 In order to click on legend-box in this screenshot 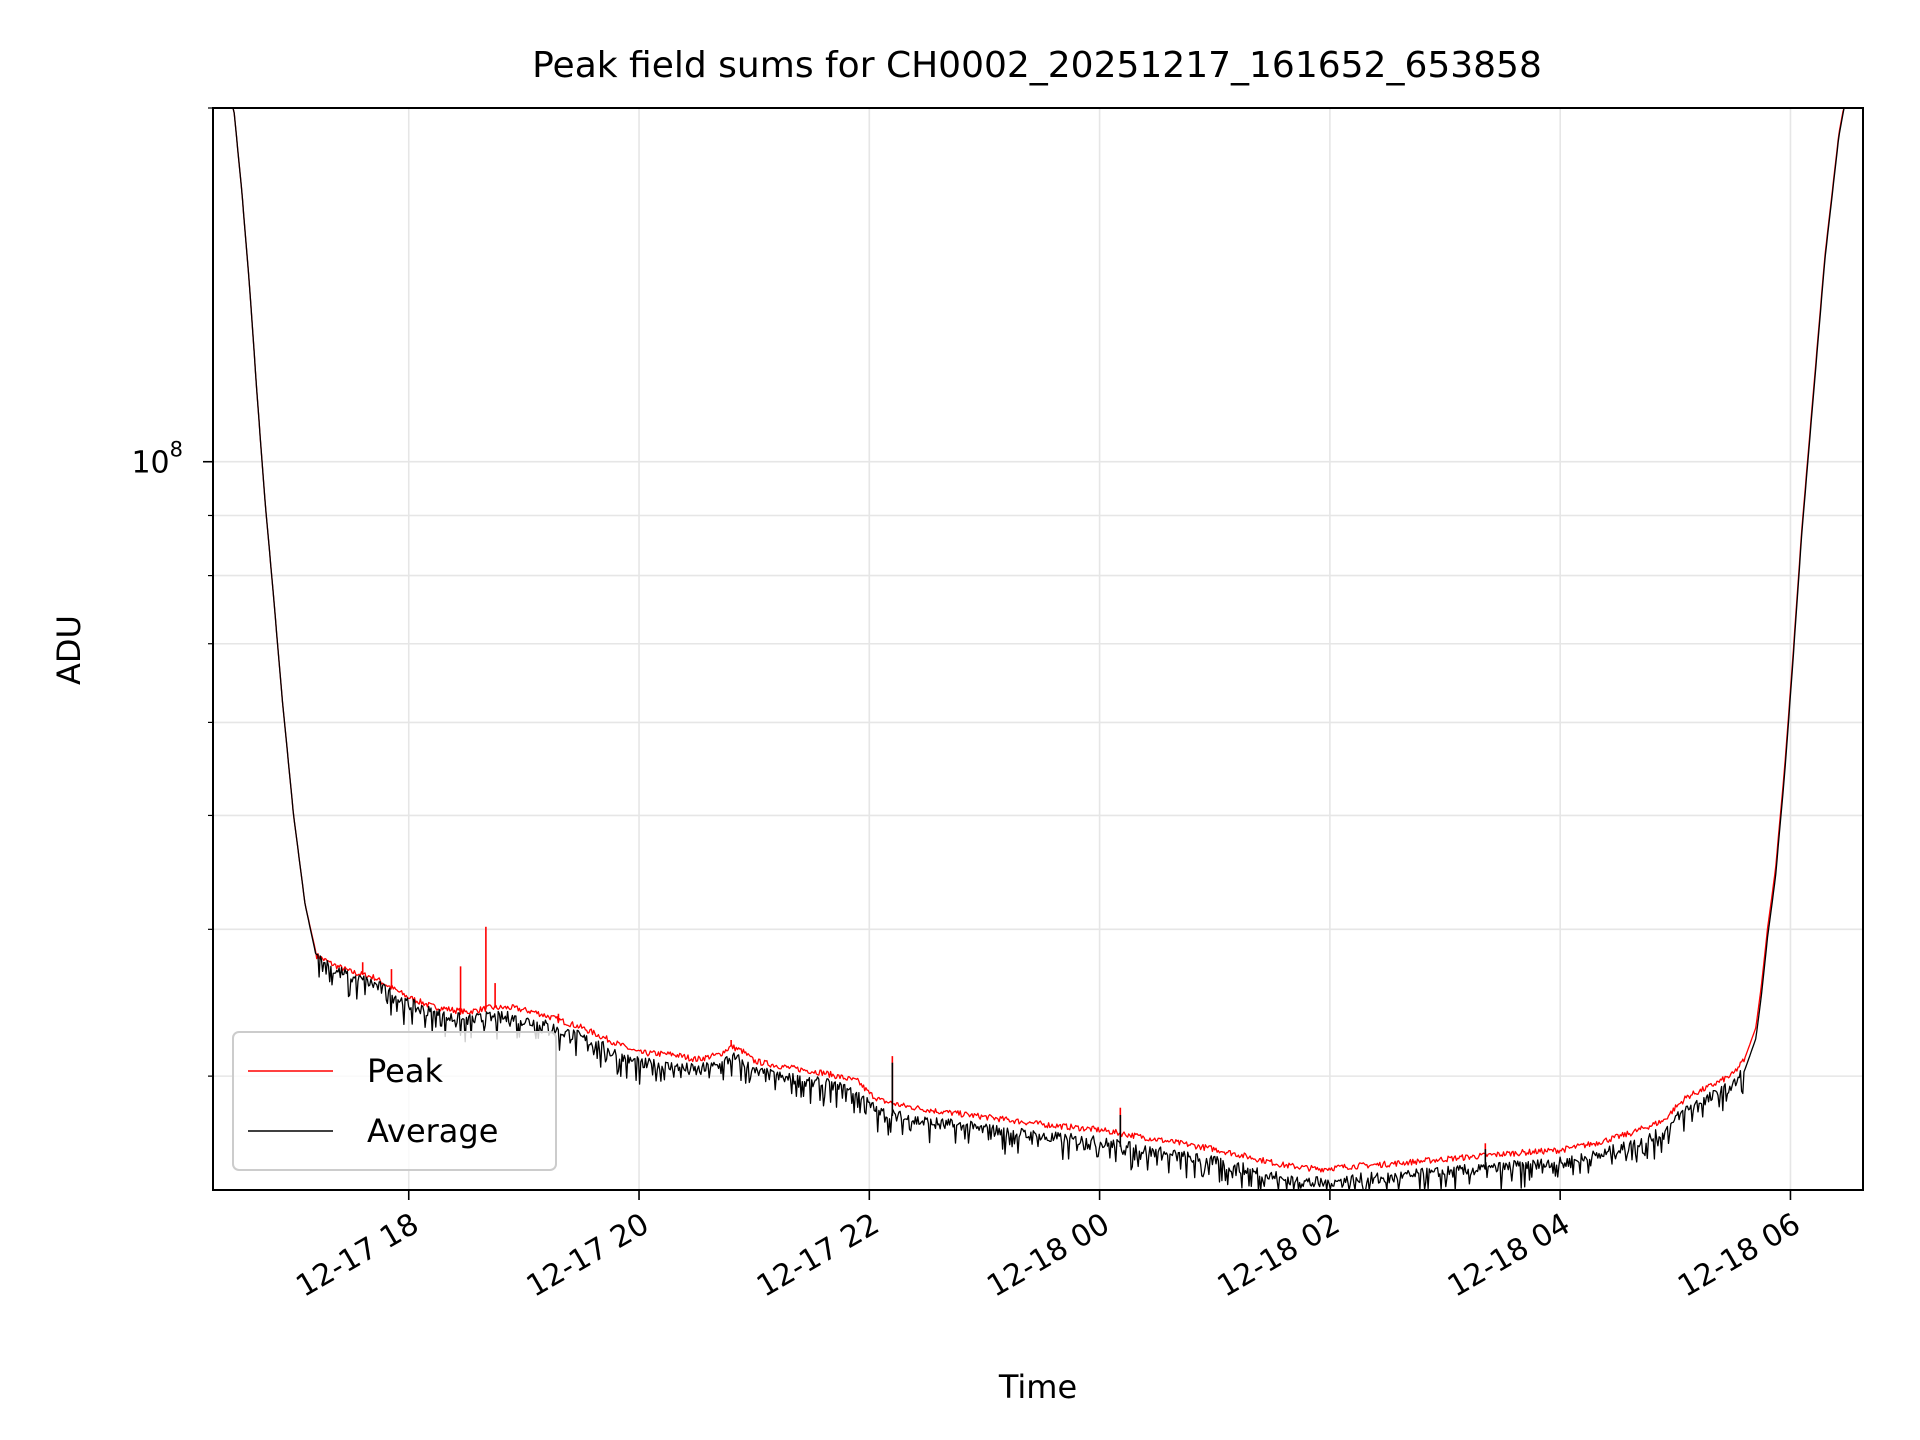, I will do `click(394, 1101)`.